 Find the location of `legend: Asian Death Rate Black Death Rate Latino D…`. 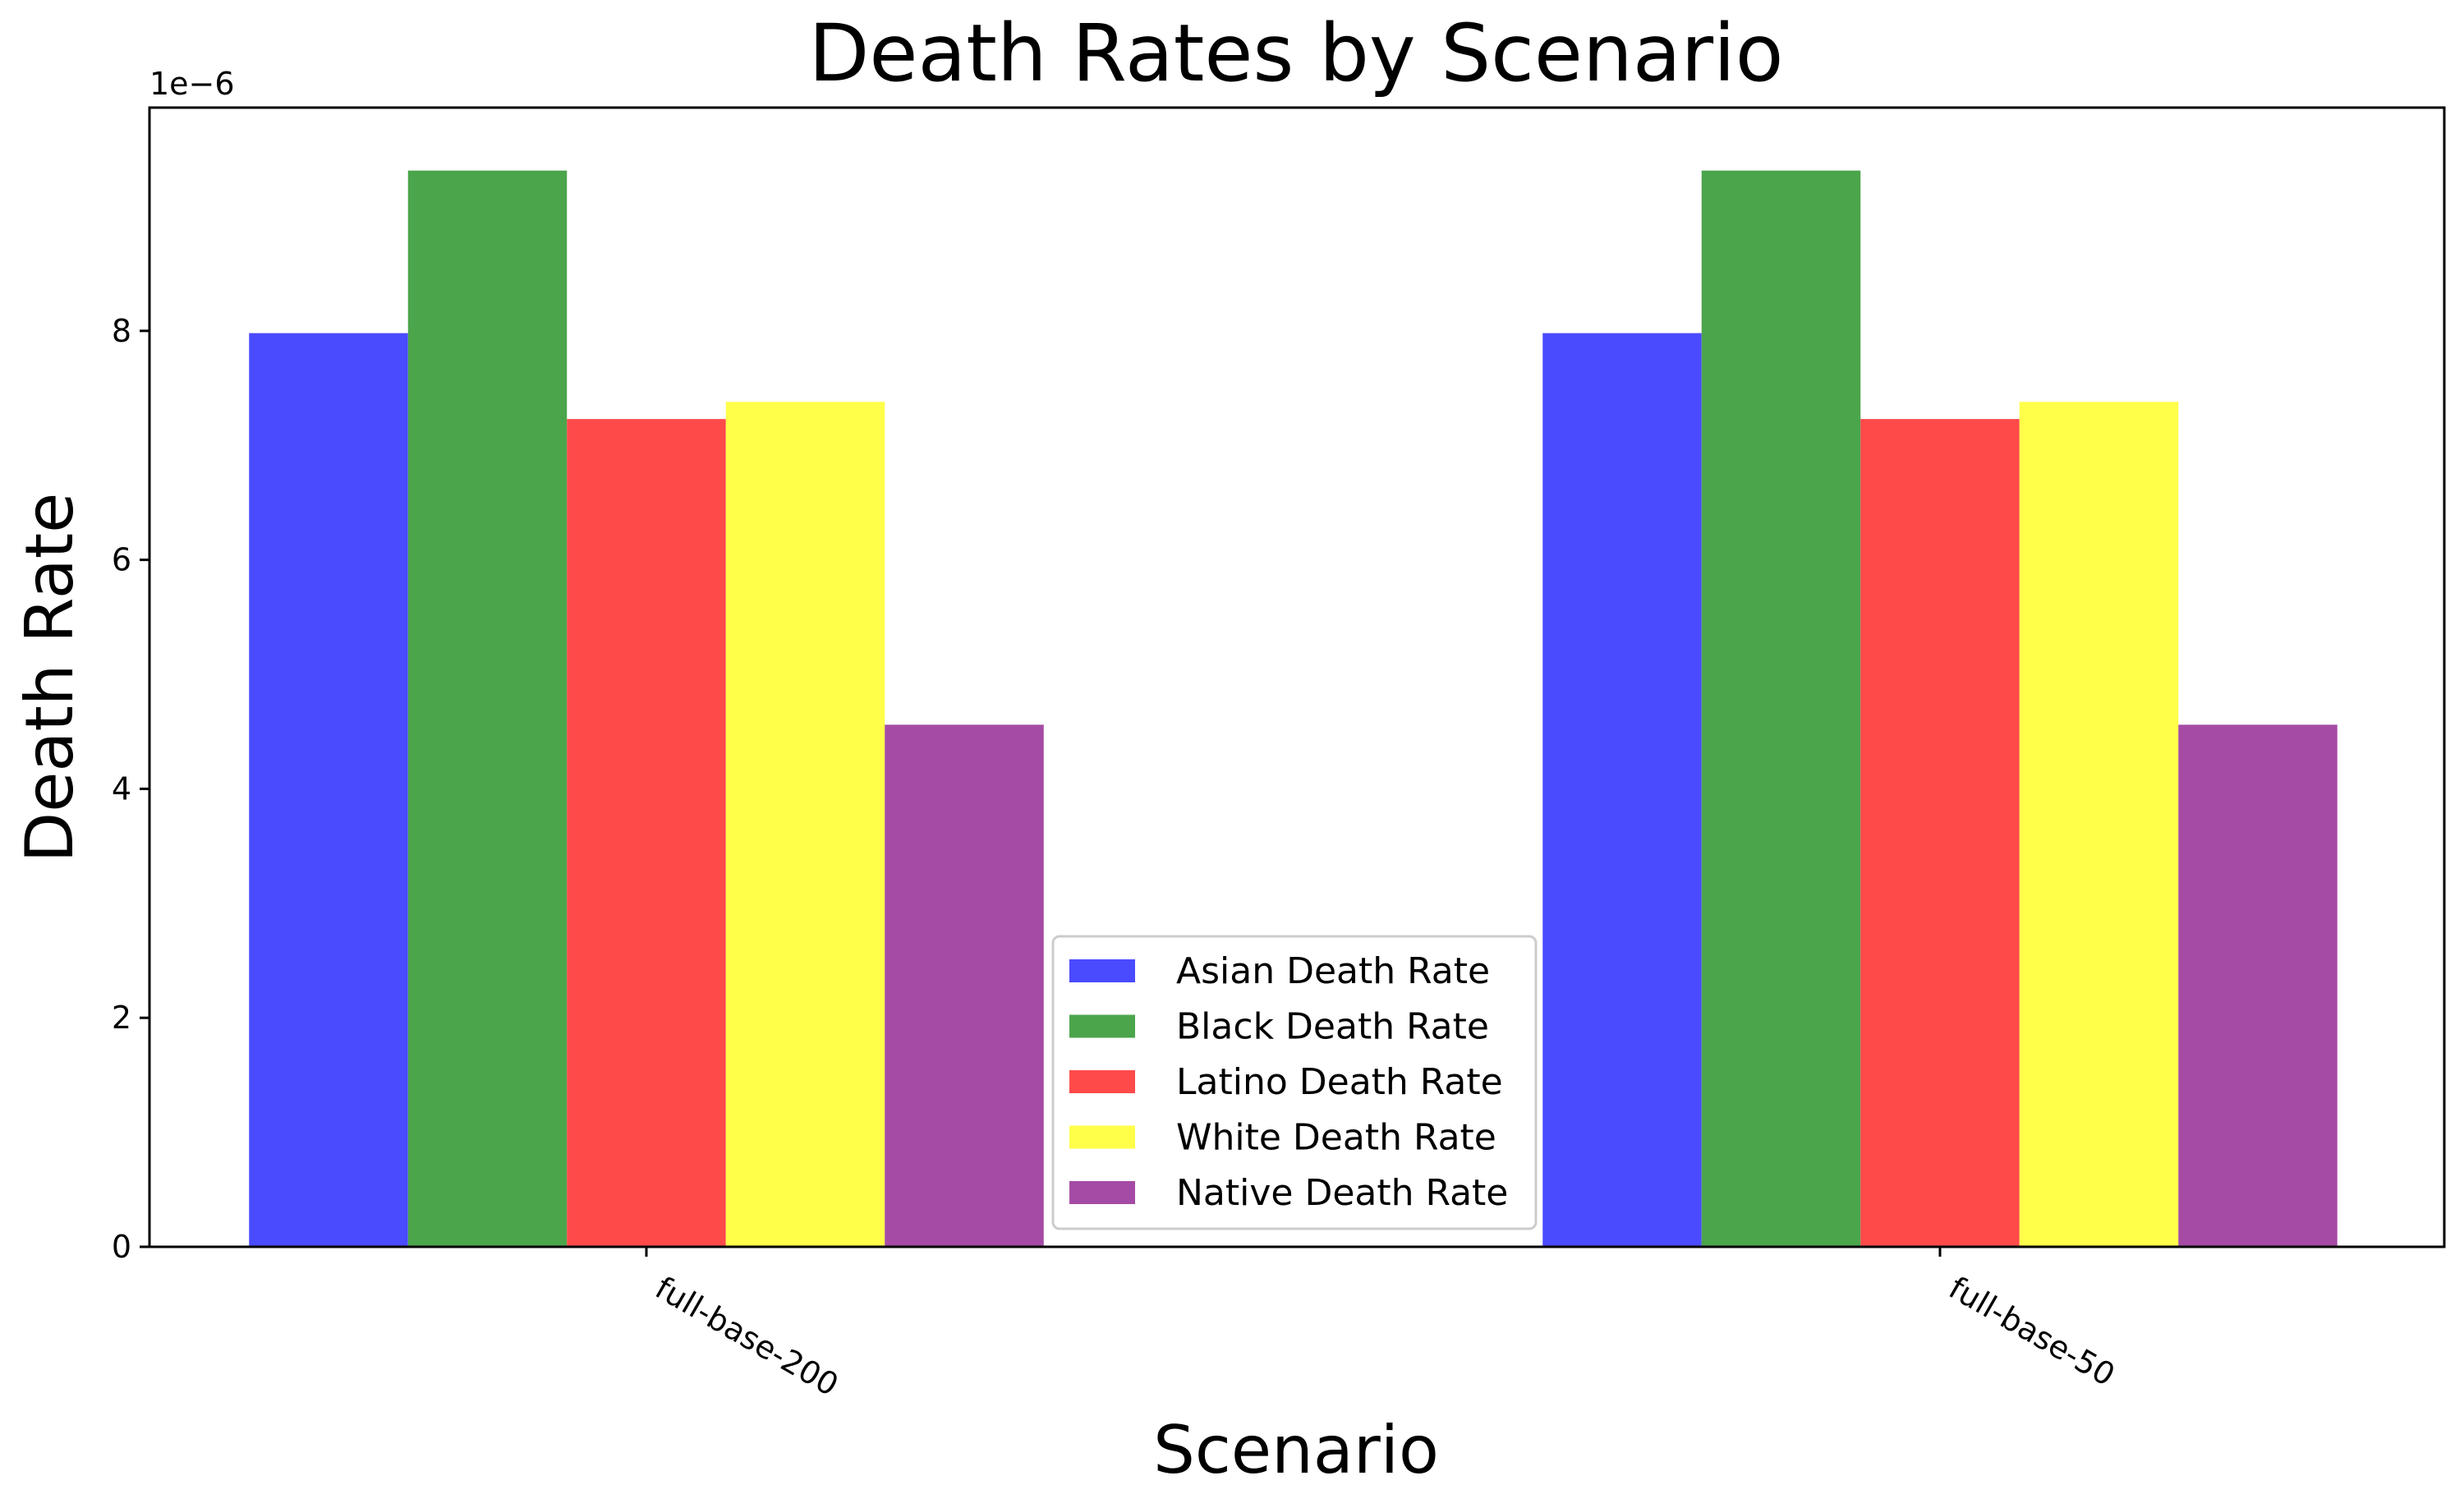

legend: Asian Death Rate Black Death Rate Latino D… is located at coordinates (1294, 1082).